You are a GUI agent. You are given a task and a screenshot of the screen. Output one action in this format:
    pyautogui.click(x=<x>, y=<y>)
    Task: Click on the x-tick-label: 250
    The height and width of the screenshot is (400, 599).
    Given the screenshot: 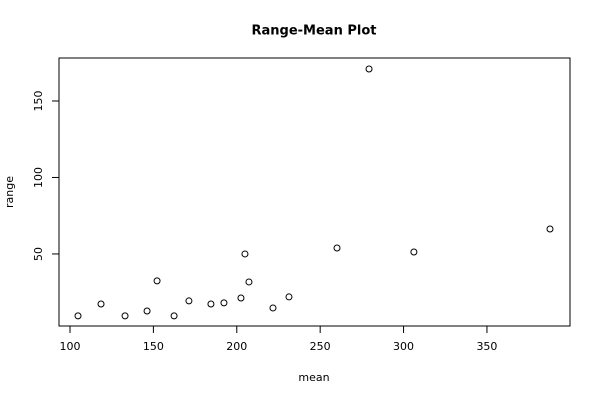 What is the action you would take?
    pyautogui.click(x=320, y=346)
    